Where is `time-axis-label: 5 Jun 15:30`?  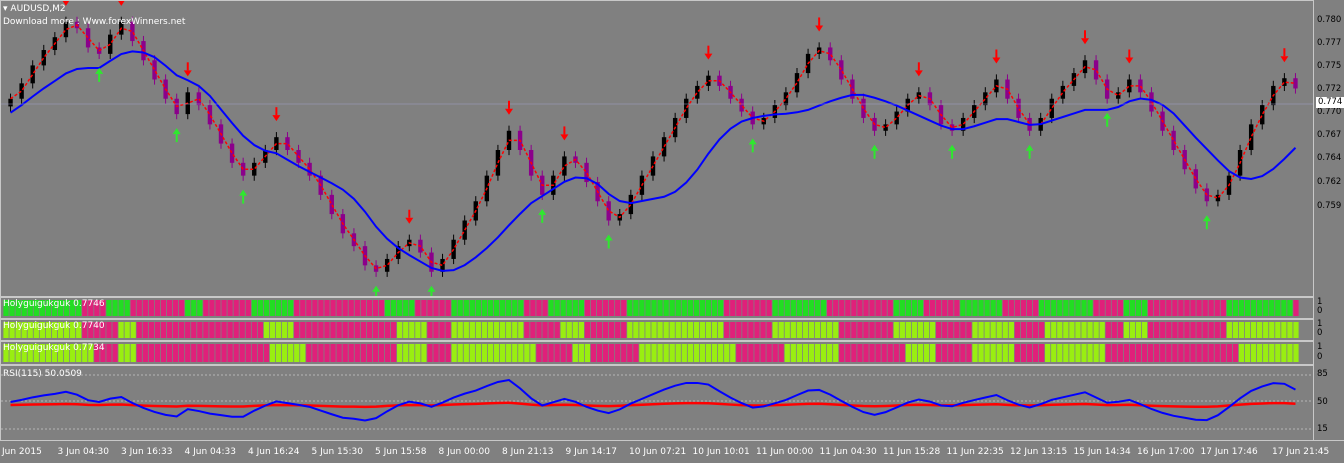
time-axis-label: 5 Jun 15:30 is located at coordinates (337, 452).